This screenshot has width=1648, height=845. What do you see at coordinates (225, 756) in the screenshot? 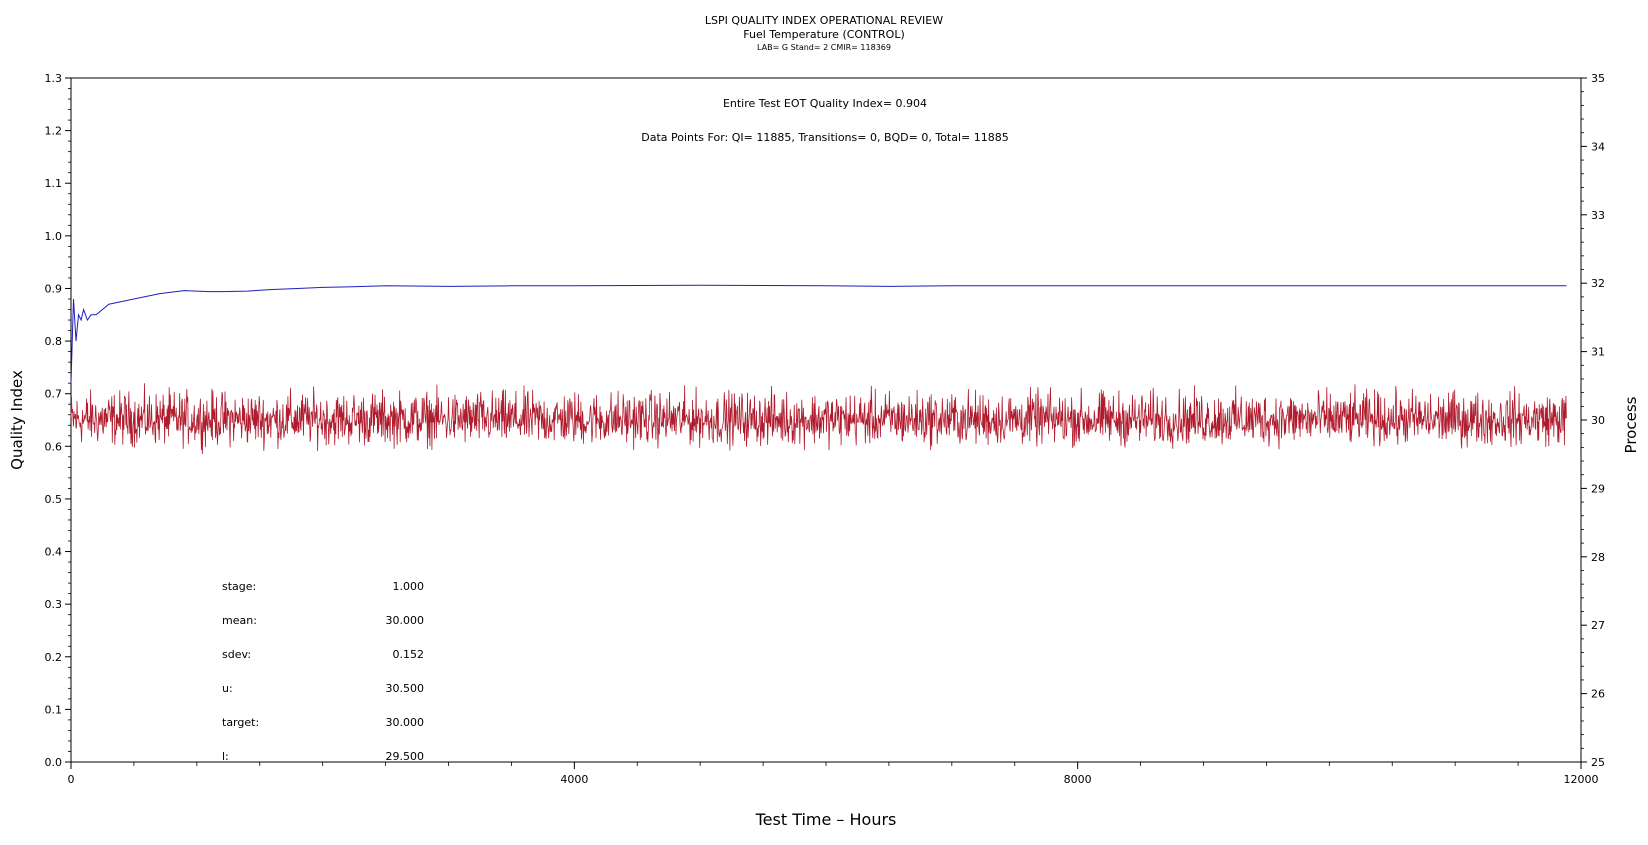
I see `stat-label: l:` at bounding box center [225, 756].